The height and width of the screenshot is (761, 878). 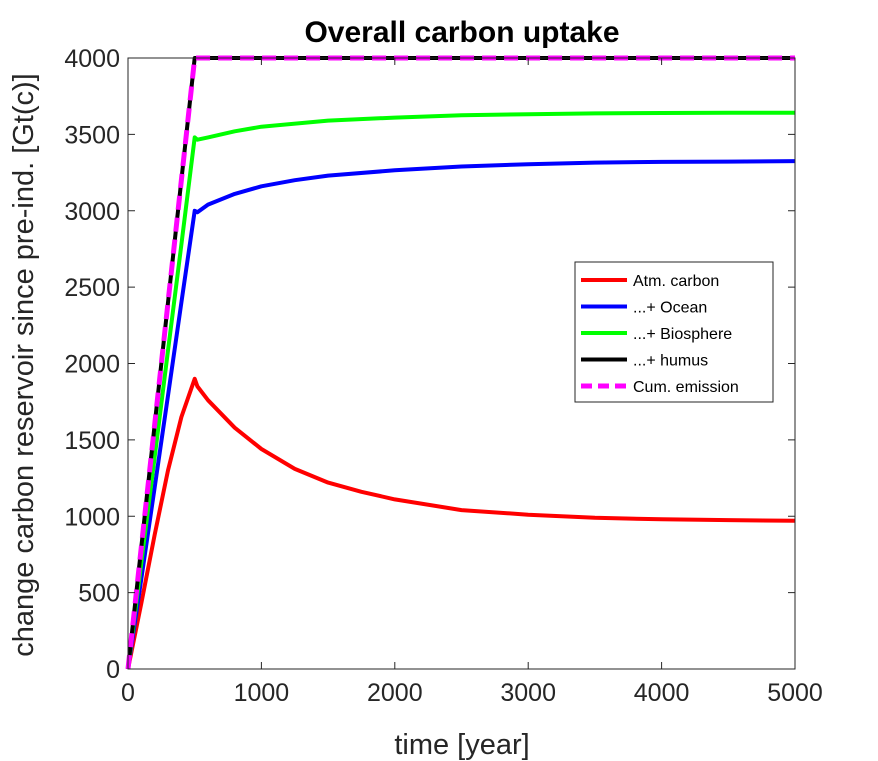 What do you see at coordinates (676, 281) in the screenshot?
I see `legend-label: Atm. carbon` at bounding box center [676, 281].